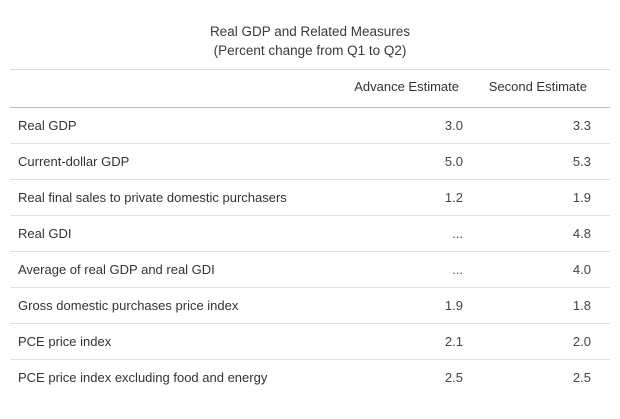 This screenshot has height=419, width=620. What do you see at coordinates (581, 125) in the screenshot?
I see `second-estimate-value: 3.3` at bounding box center [581, 125].